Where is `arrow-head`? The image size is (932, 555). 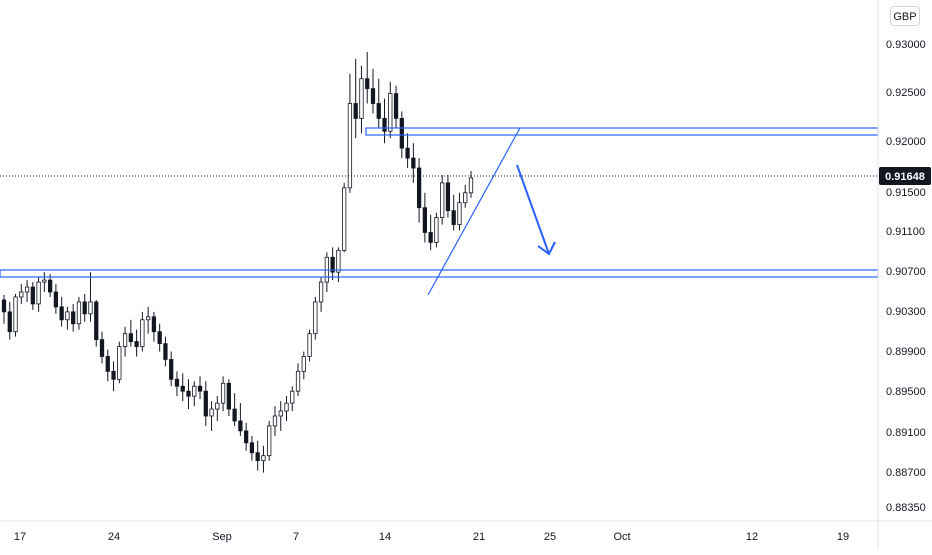 arrow-head is located at coordinates (546, 248).